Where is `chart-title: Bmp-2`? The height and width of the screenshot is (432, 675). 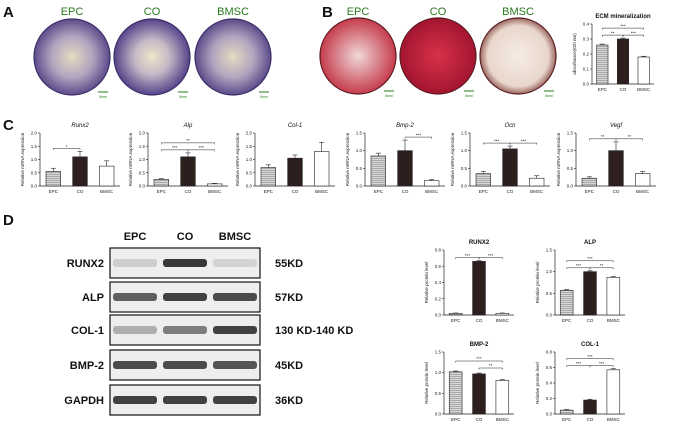 chart-title: Bmp-2 is located at coordinates (405, 126).